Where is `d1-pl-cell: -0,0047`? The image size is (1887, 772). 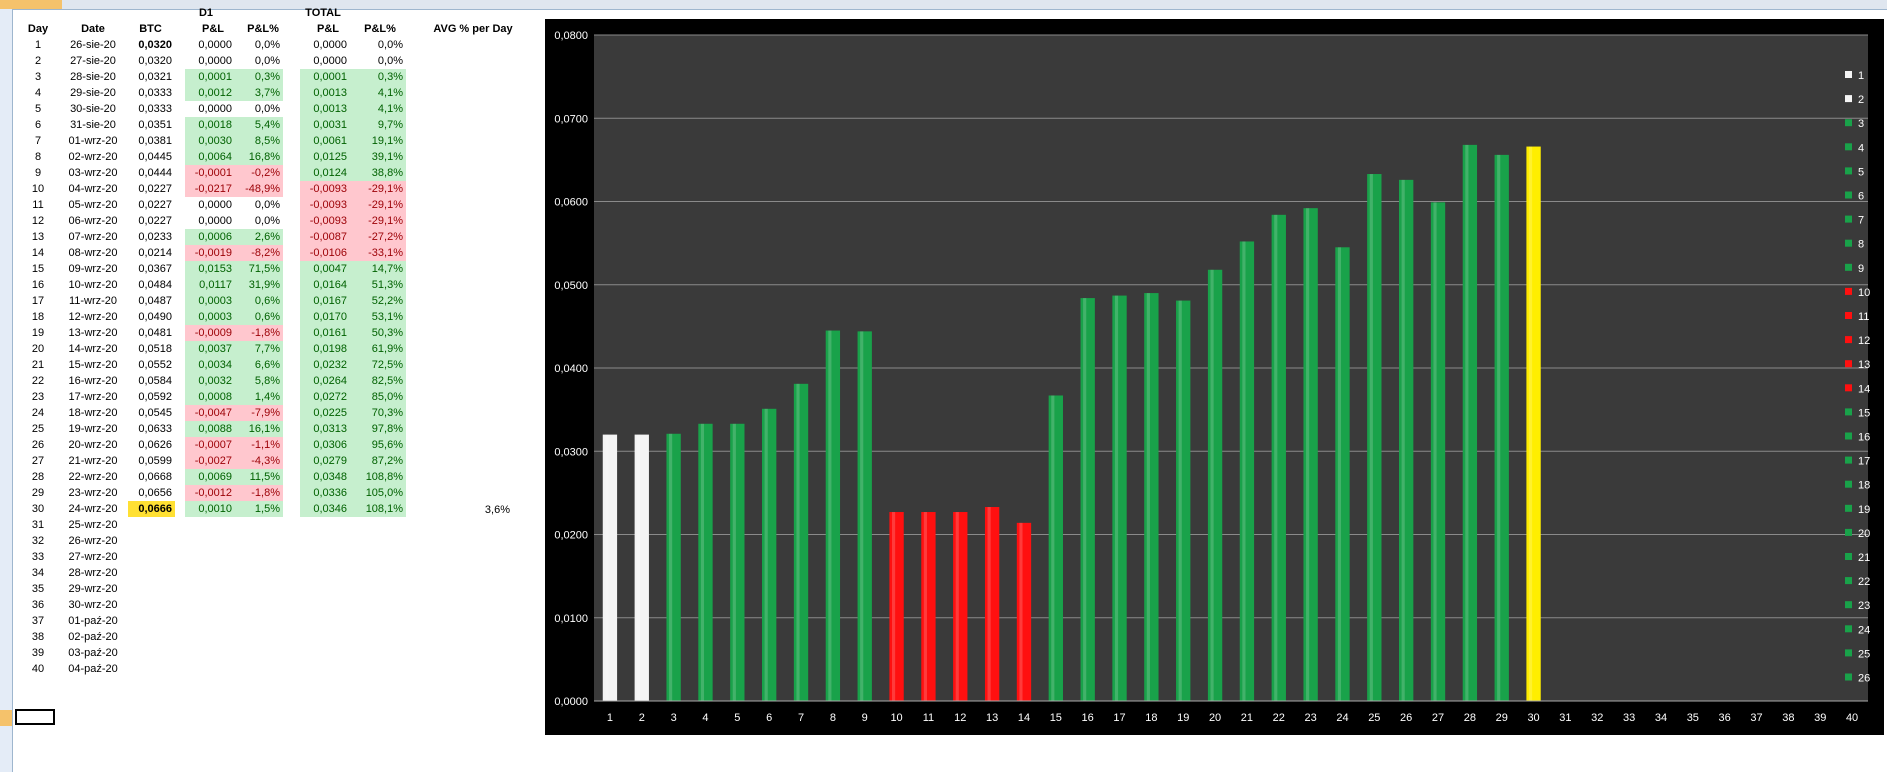
d1-pl-cell: -0,0047 is located at coordinates (210, 413).